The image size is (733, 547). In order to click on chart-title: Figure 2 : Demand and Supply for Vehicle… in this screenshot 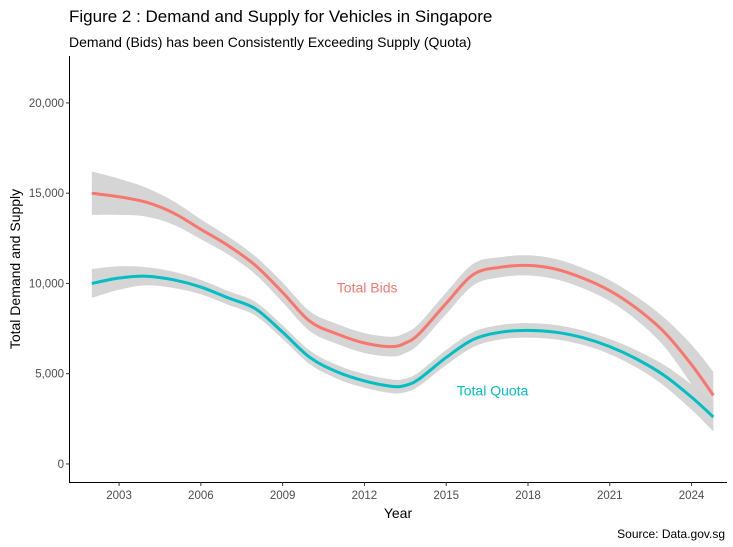, I will do `click(281, 16)`.